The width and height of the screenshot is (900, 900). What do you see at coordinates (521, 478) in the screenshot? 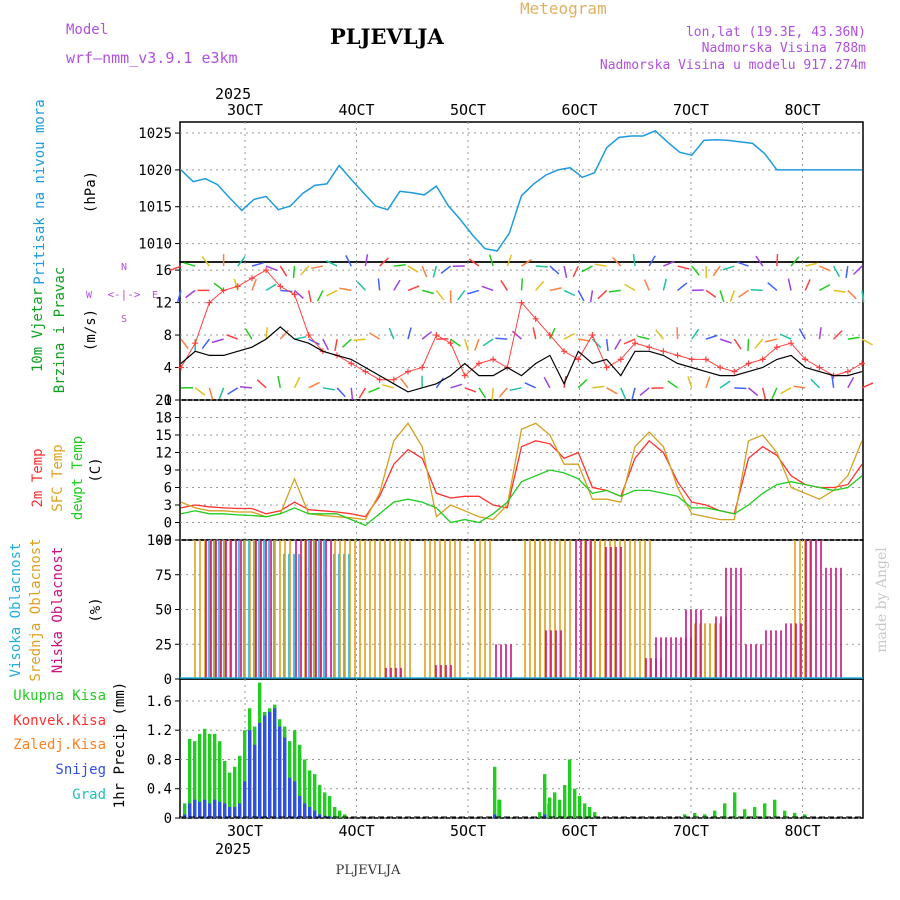
I see `temp-2m-line` at bounding box center [521, 478].